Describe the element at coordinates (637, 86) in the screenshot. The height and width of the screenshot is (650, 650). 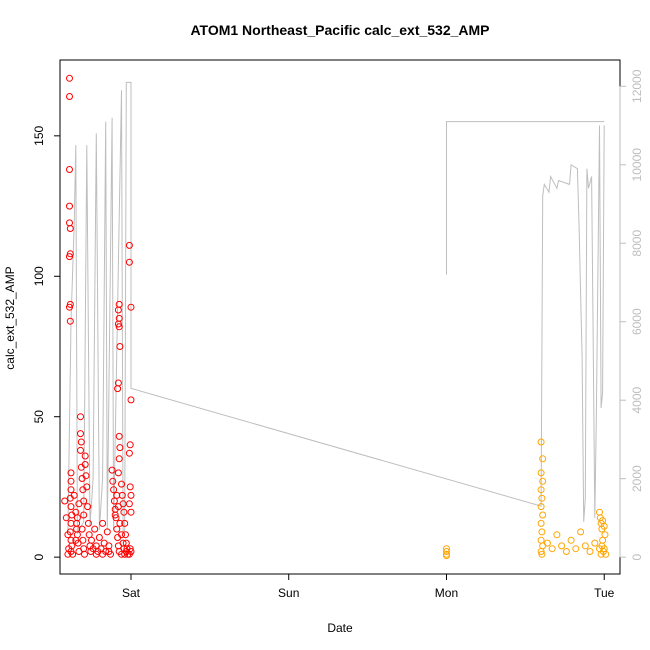
I see `right-y-tick-label: 12000` at that location.